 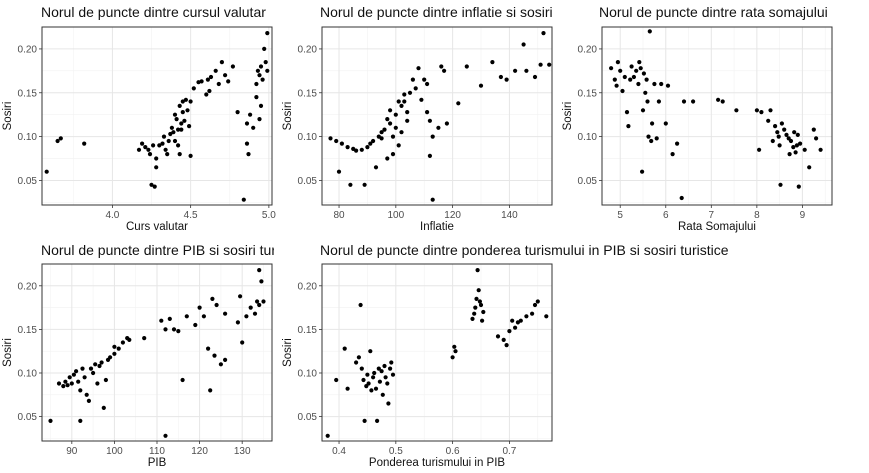 I want to click on x-tick-label: 5.0, so click(x=269, y=215).